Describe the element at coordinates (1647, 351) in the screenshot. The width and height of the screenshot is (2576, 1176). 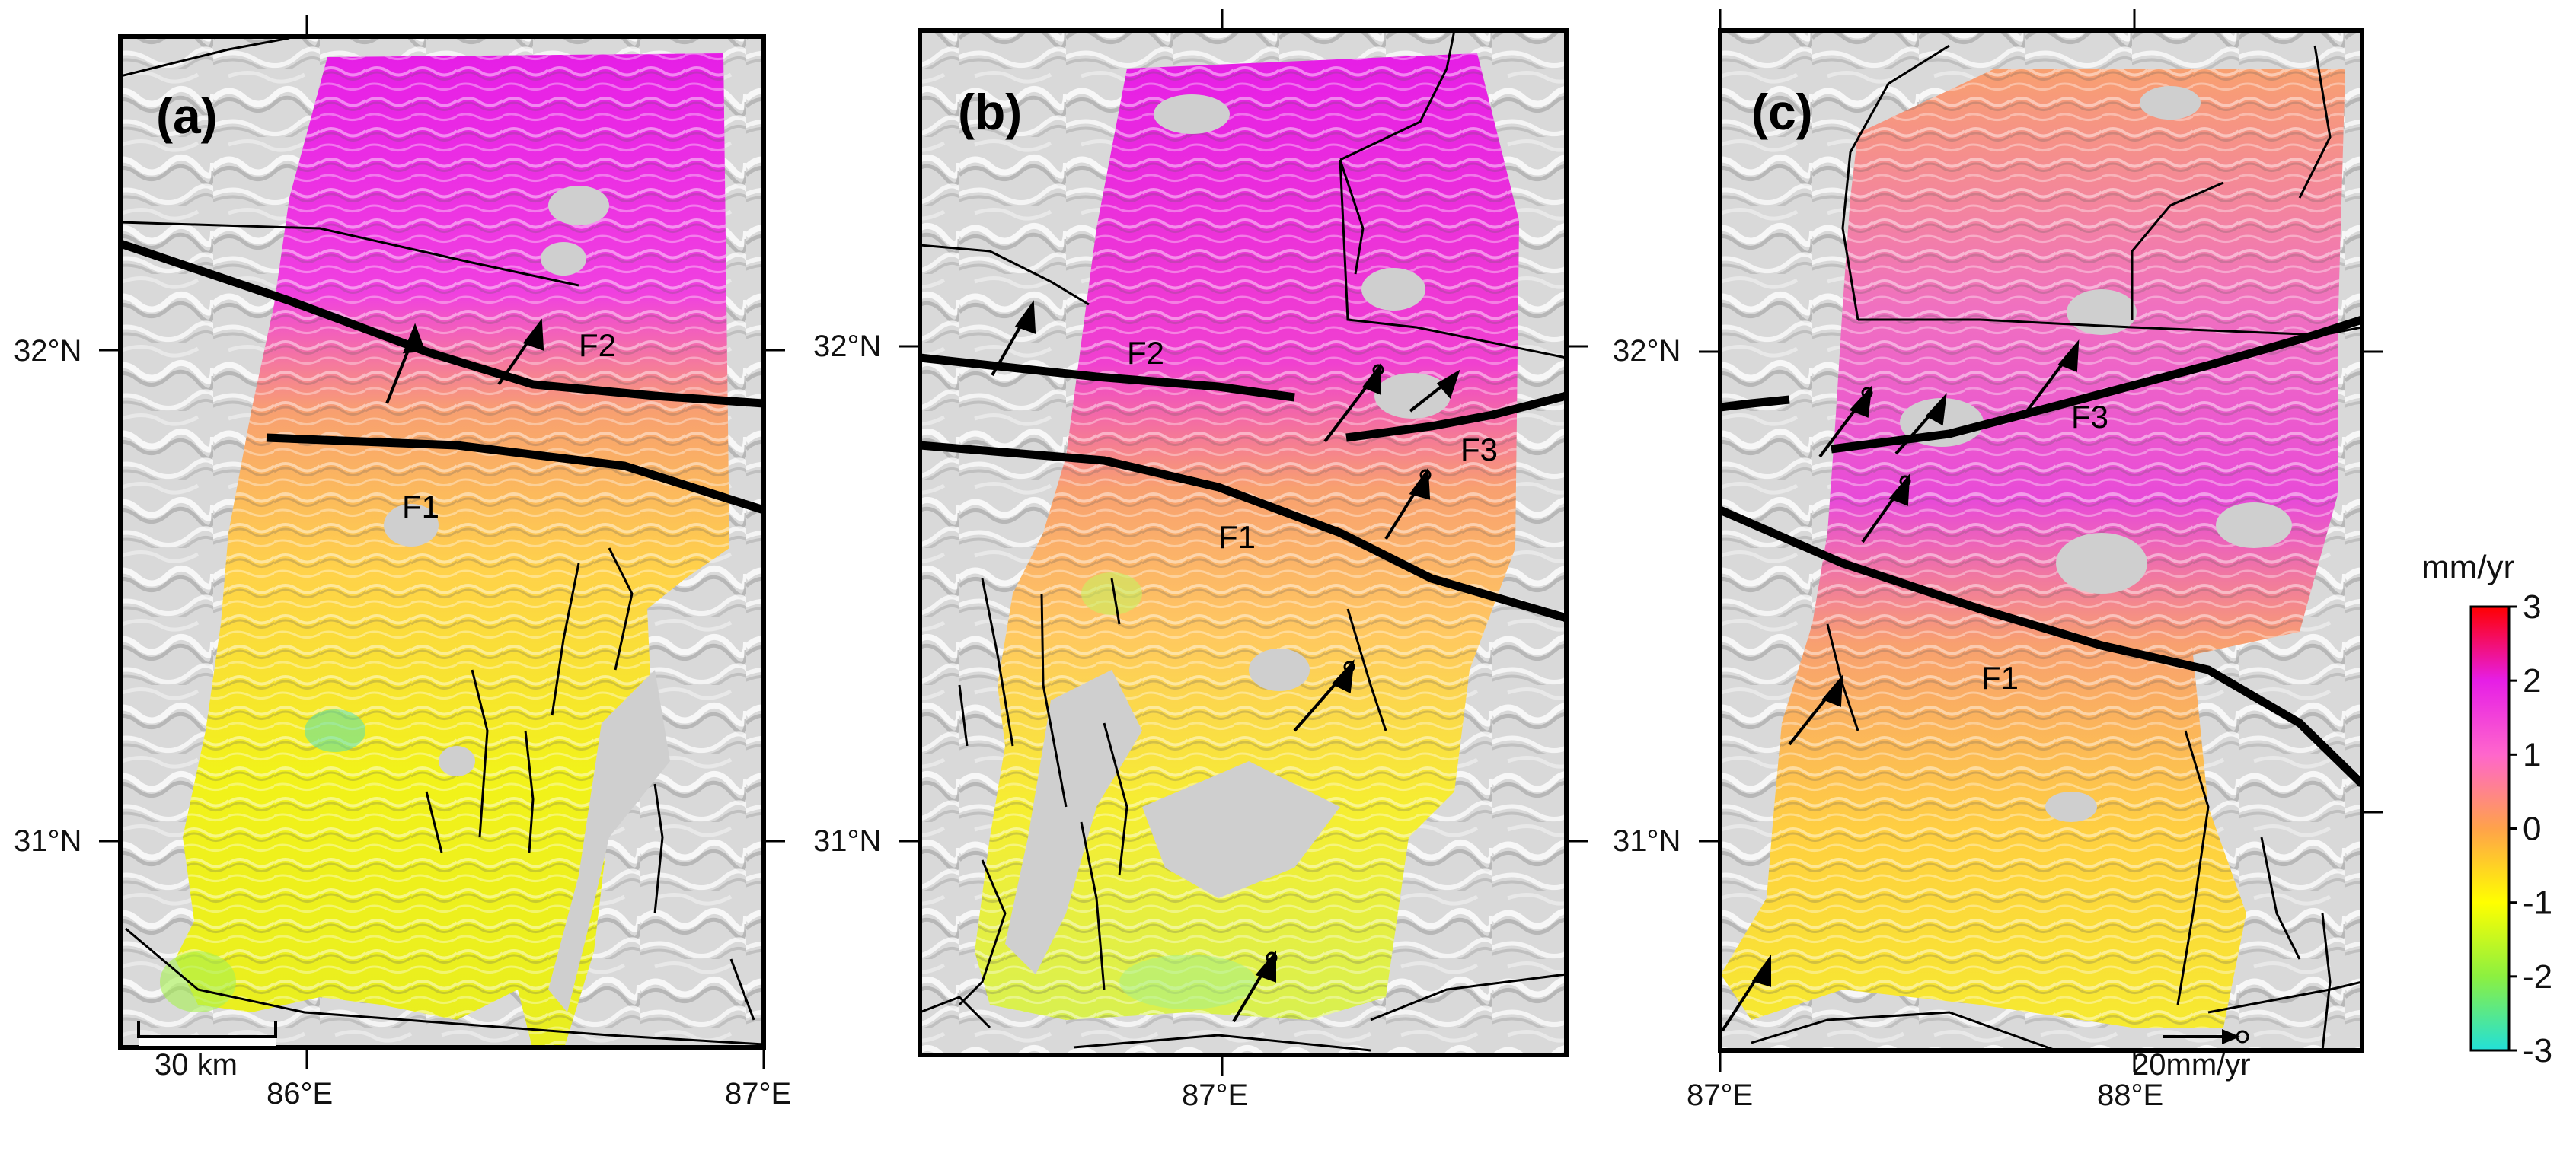
I see `panel-c-lat-32: 32°N` at that location.